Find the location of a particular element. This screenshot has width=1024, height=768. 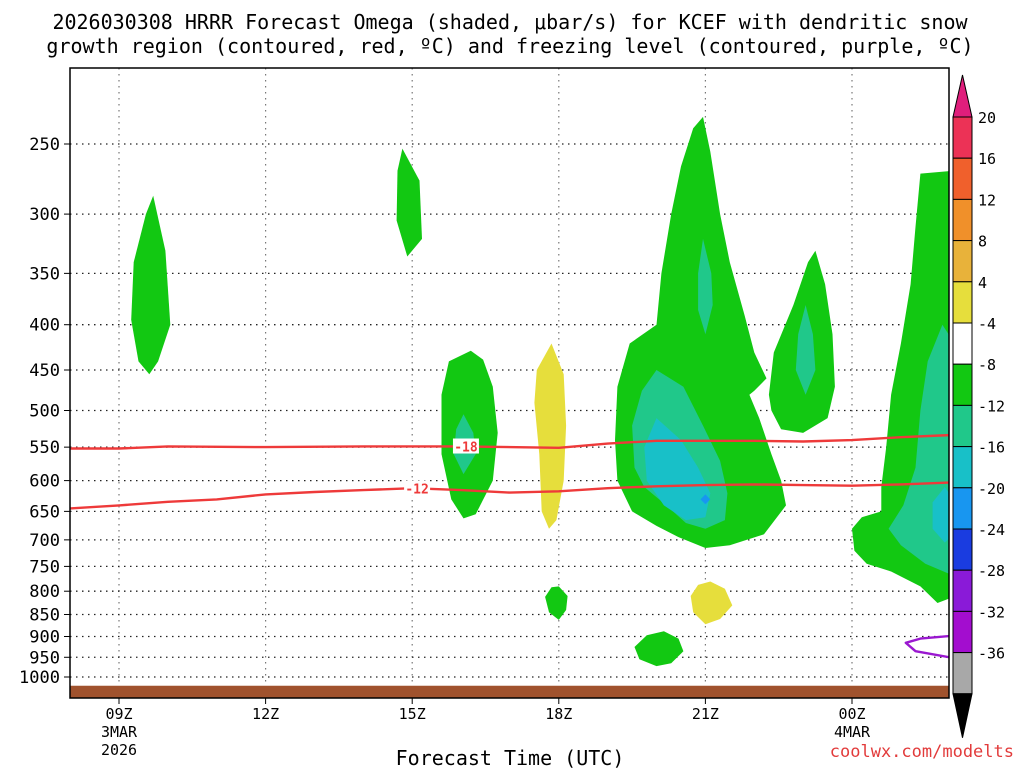

credit-text: coolwx.com/modelts is located at coordinates (922, 752).